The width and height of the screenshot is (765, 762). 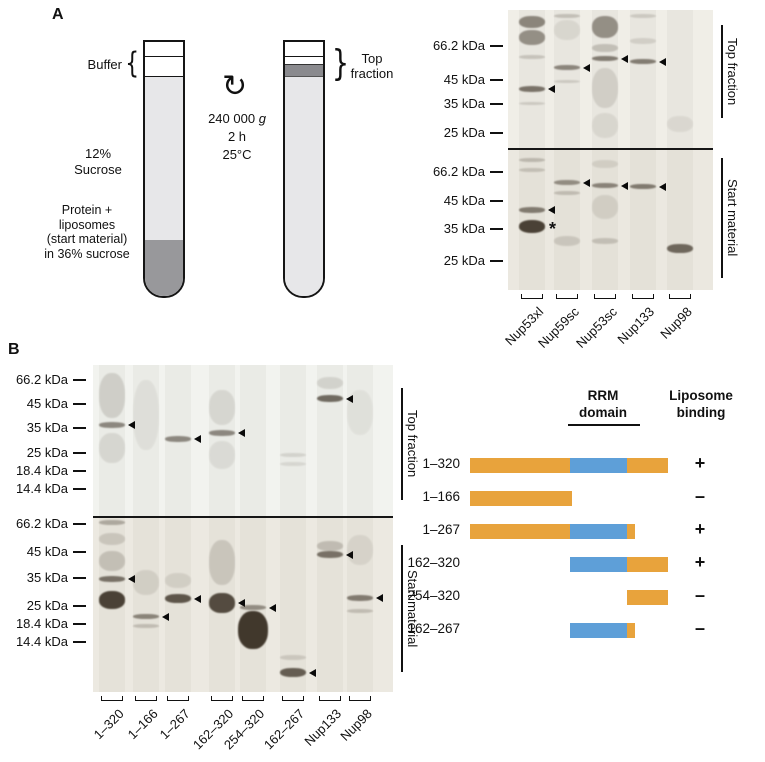 I want to click on mw-marker-label: 18.4 kDa, so click(x=41, y=470).